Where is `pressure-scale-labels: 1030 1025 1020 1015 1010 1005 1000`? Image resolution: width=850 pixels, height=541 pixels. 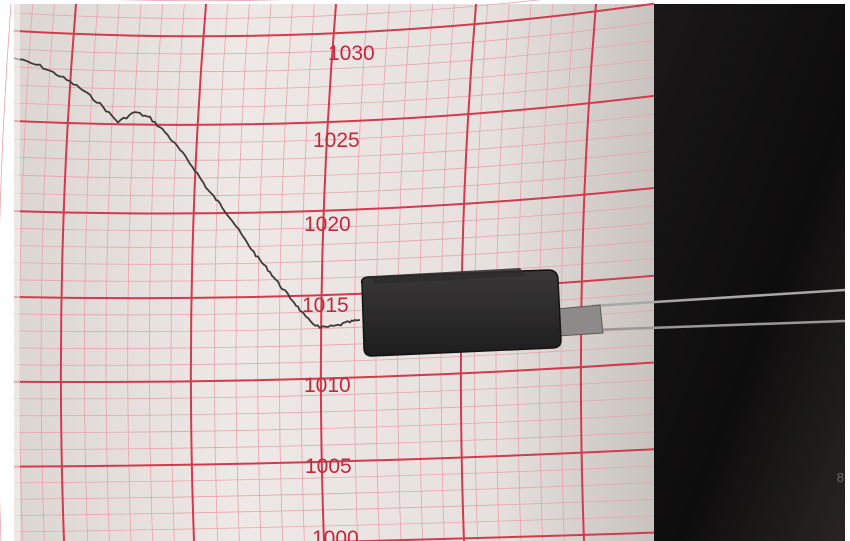
pressure-scale-labels: 1030 1025 1020 1015 1010 1005 1000 is located at coordinates (338, 291).